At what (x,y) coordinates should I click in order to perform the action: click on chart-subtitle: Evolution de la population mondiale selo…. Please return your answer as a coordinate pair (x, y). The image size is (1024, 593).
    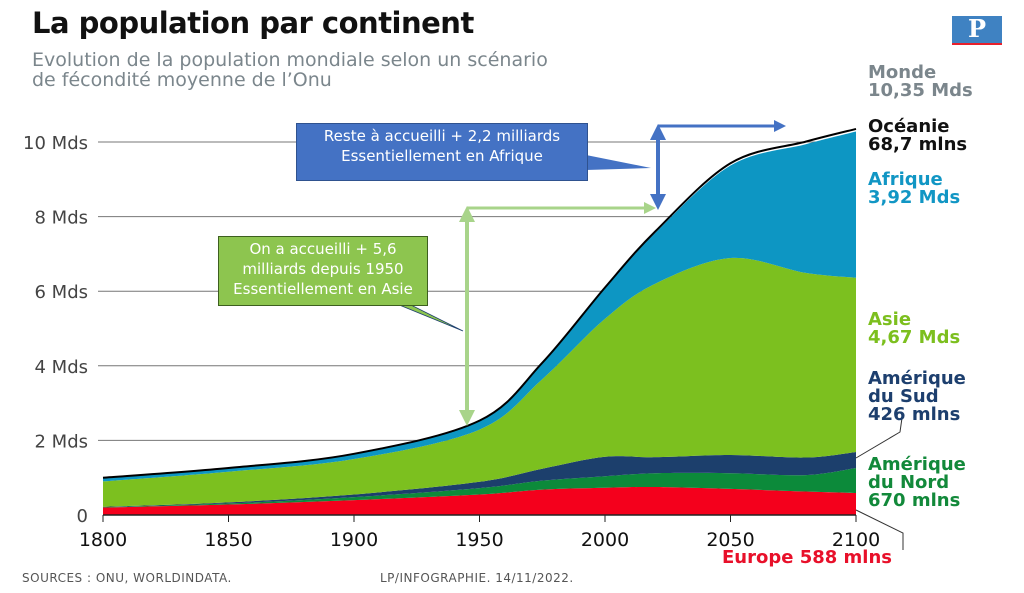
    Looking at the image, I should click on (432, 70).